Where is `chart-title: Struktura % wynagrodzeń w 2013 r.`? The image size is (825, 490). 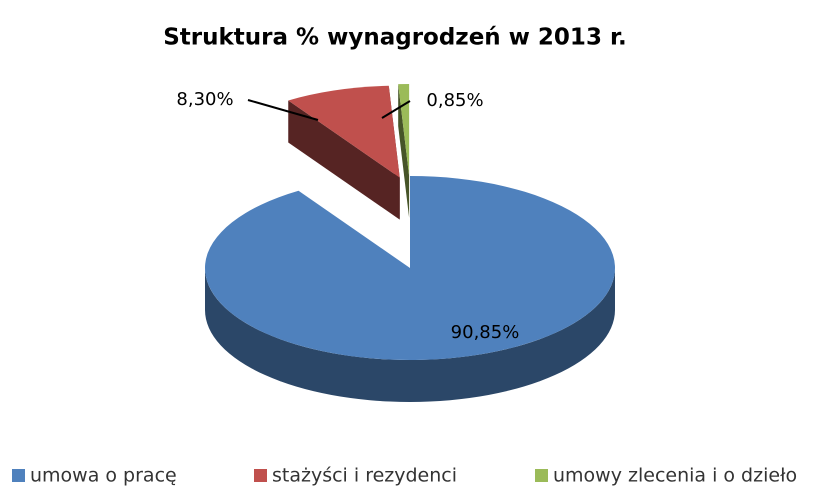
chart-title: Struktura % wynagrodzeń w 2013 r. is located at coordinates (395, 38).